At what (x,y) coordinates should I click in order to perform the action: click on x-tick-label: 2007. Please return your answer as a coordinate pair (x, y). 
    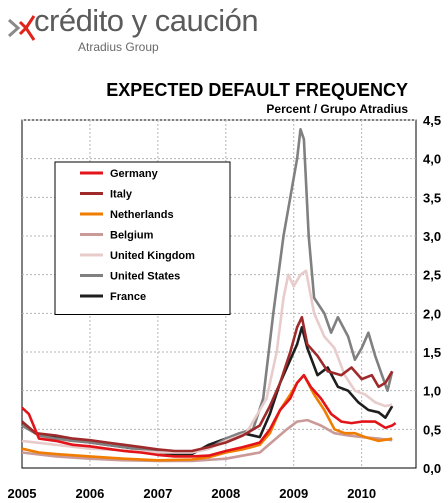
    Looking at the image, I should click on (157, 493).